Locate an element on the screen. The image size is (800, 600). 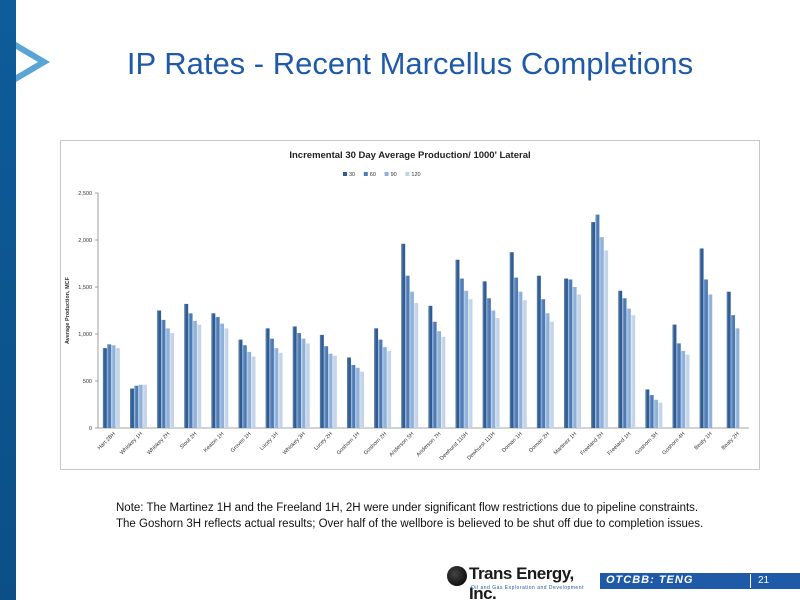
legend-label-60: 60 is located at coordinates (373, 175).